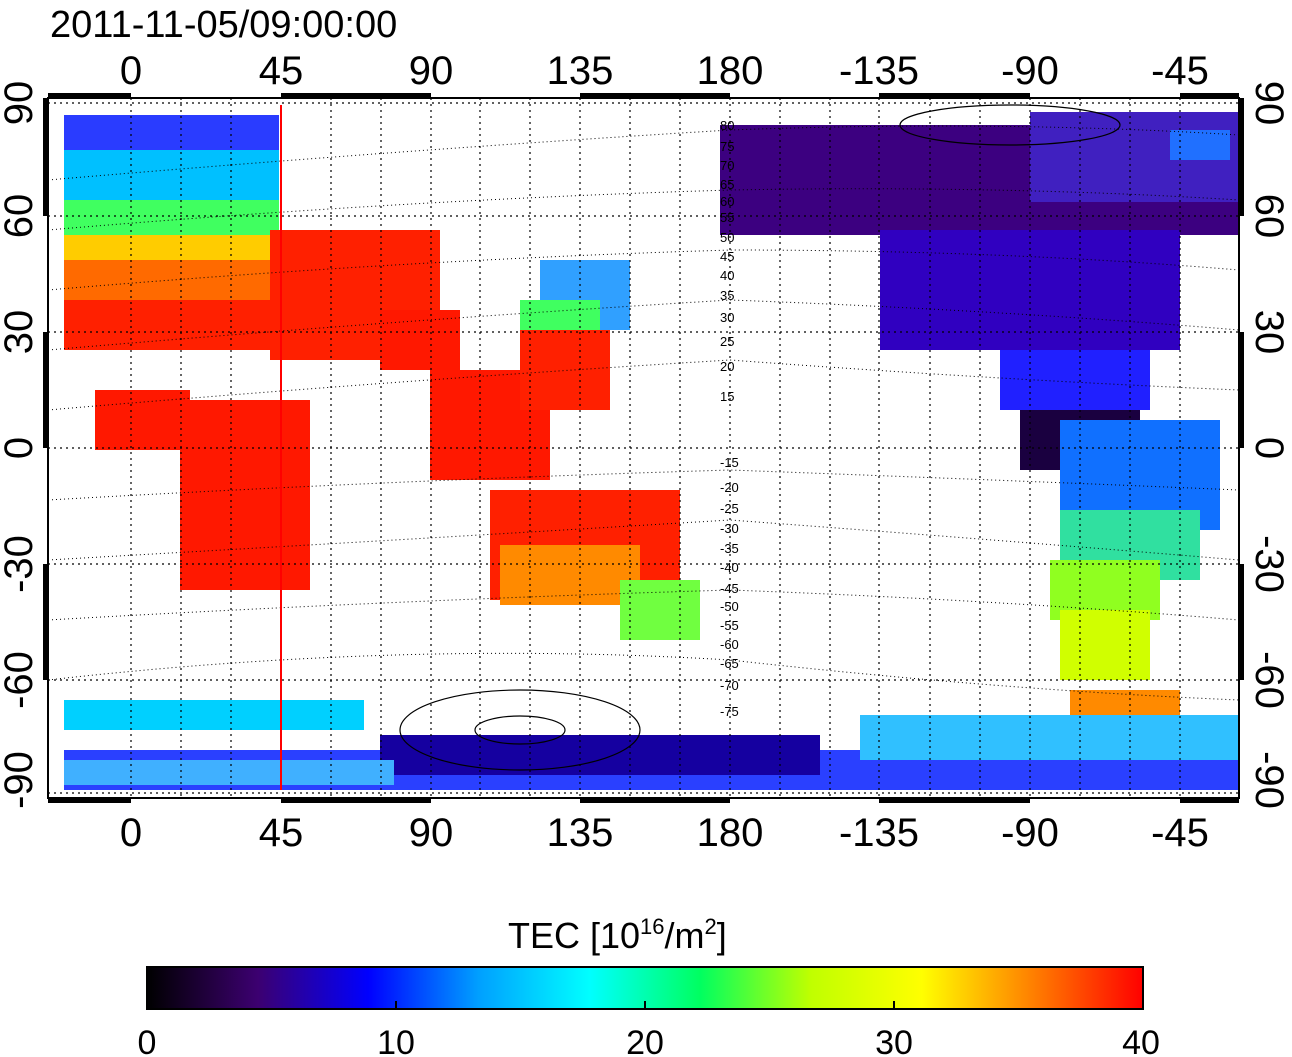  I want to click on contour-label: -35, so click(729, 548).